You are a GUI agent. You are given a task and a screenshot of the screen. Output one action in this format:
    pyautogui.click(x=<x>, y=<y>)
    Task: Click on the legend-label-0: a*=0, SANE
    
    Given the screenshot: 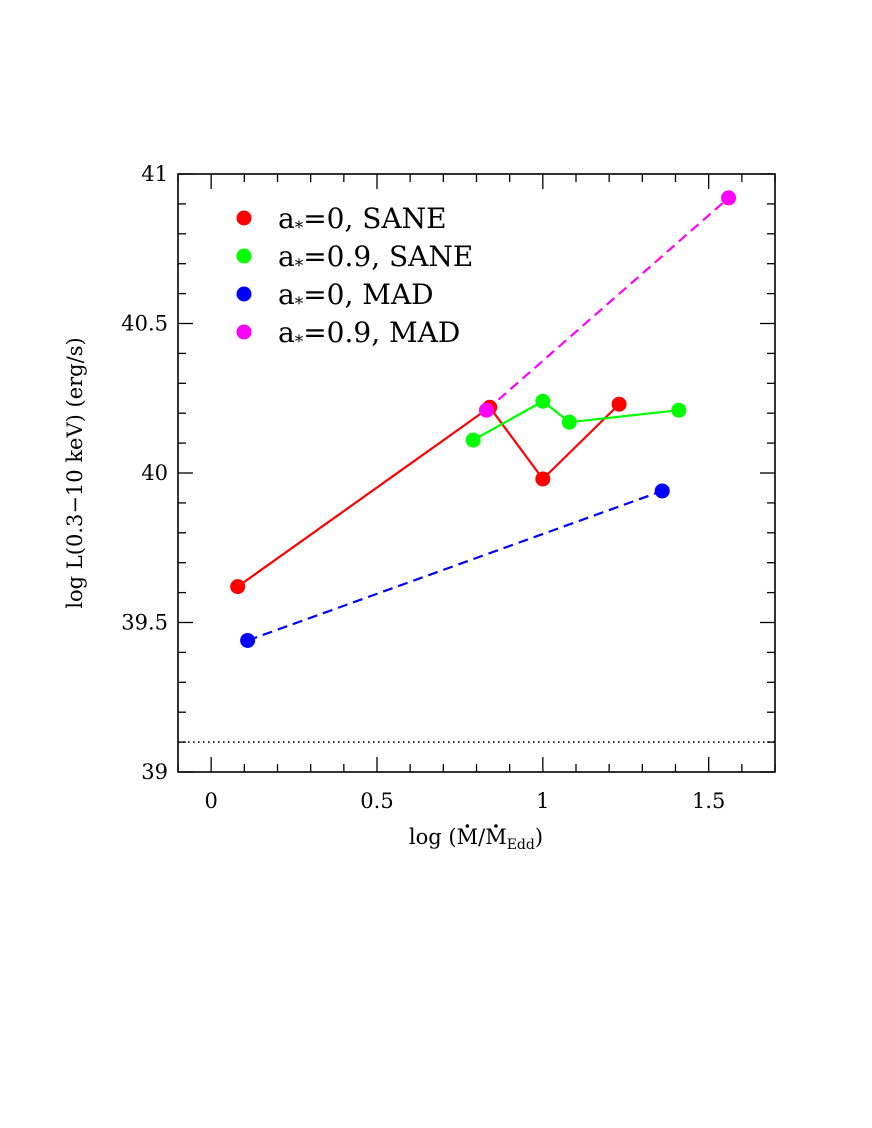 What is the action you would take?
    pyautogui.click(x=362, y=220)
    